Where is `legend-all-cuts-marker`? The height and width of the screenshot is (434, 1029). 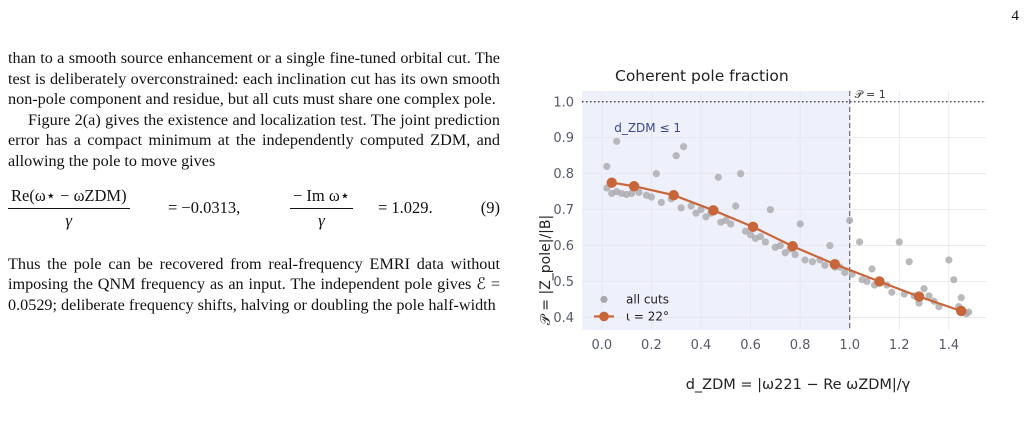 legend-all-cuts-marker is located at coordinates (604, 299).